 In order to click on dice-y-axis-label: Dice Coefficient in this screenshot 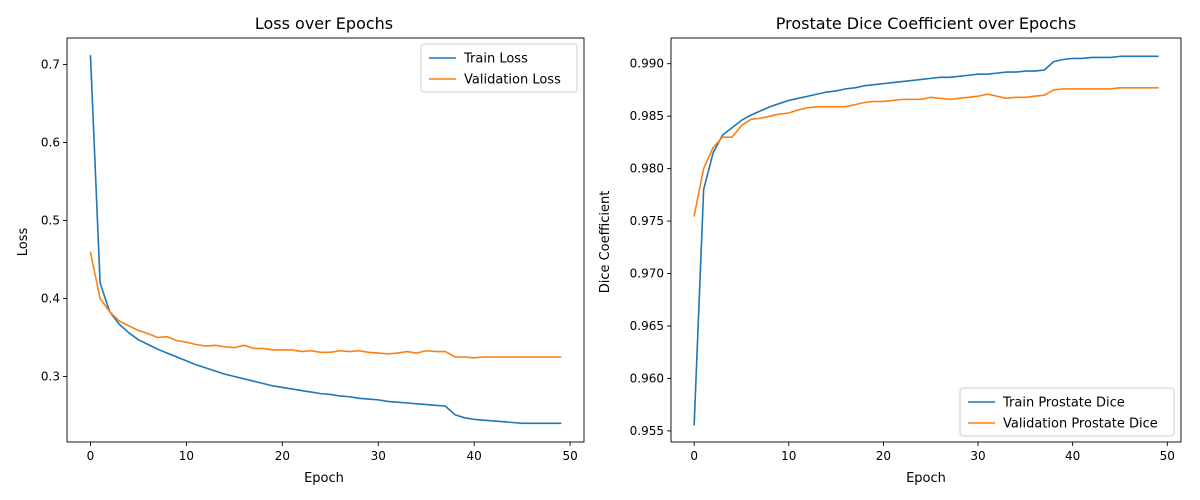, I will do `click(605, 242)`.